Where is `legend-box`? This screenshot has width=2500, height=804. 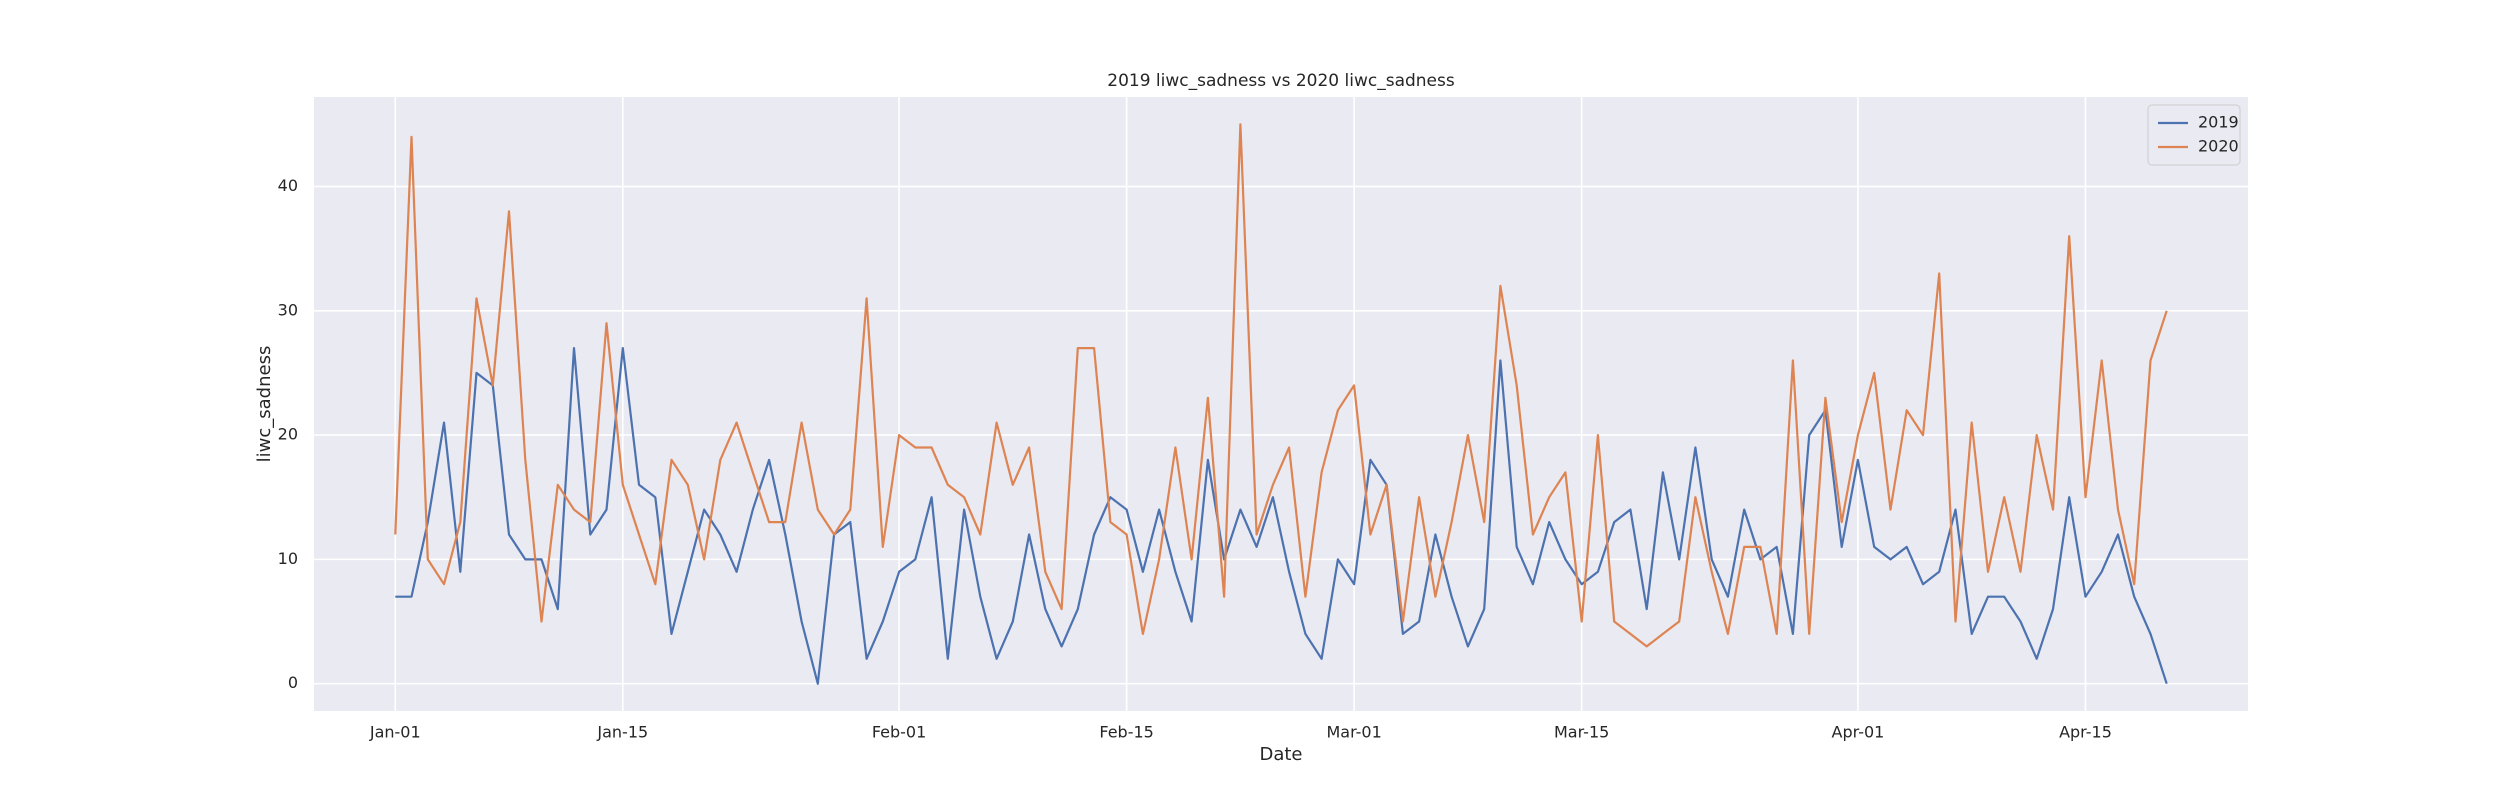 legend-box is located at coordinates (2194, 135).